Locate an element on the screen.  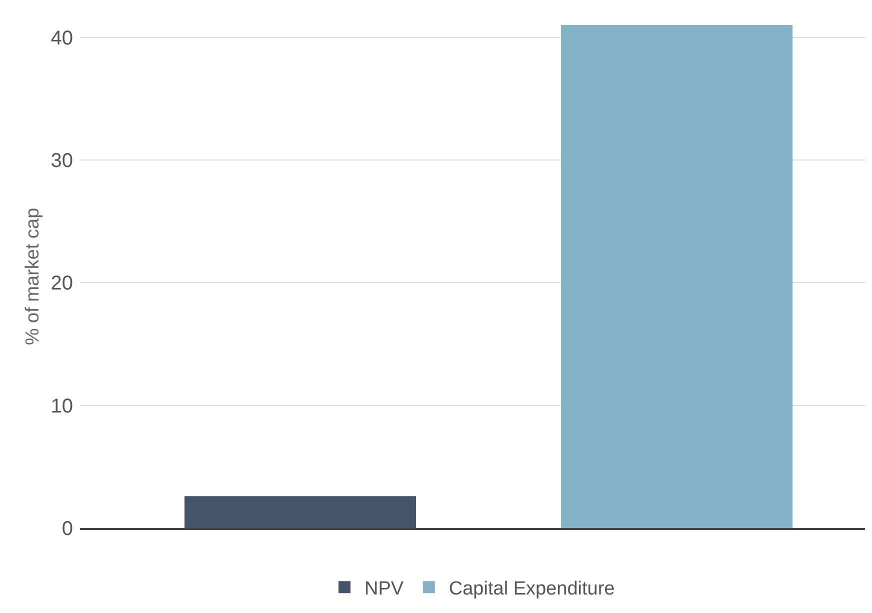
y-tick-label: 30 is located at coordinates (61, 161).